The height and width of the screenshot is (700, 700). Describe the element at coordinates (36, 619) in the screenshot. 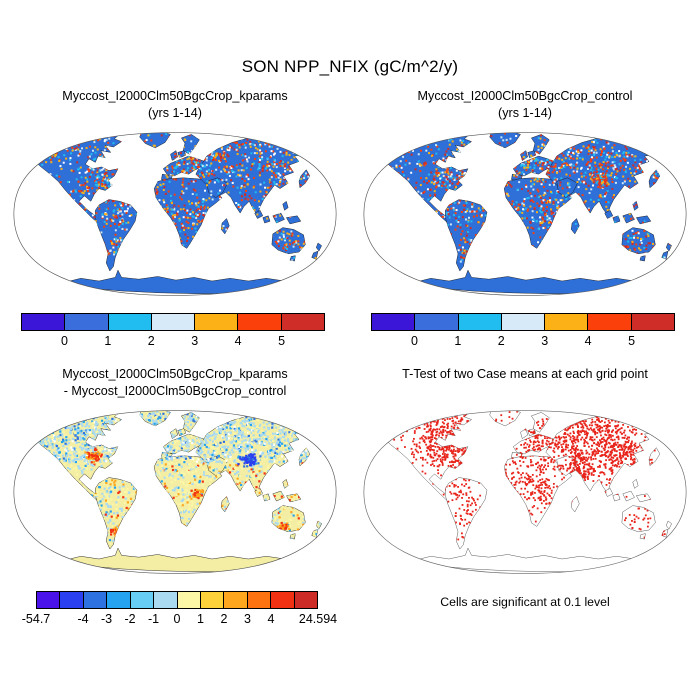

I see `colorbar-tick-label: -54.7` at that location.